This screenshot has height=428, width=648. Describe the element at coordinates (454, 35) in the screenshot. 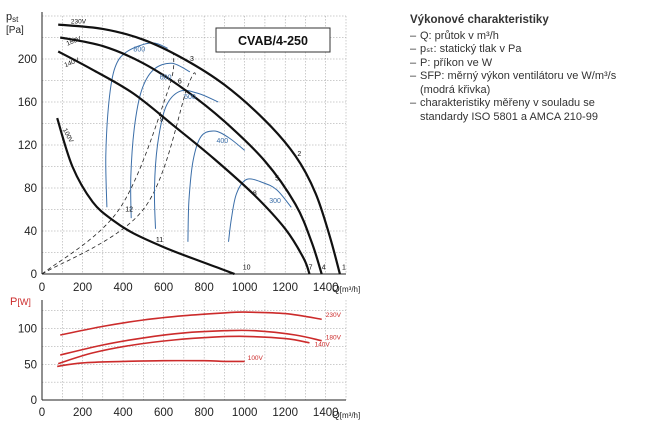

I see `legend-item: – Q: průtok v m³/h` at that location.